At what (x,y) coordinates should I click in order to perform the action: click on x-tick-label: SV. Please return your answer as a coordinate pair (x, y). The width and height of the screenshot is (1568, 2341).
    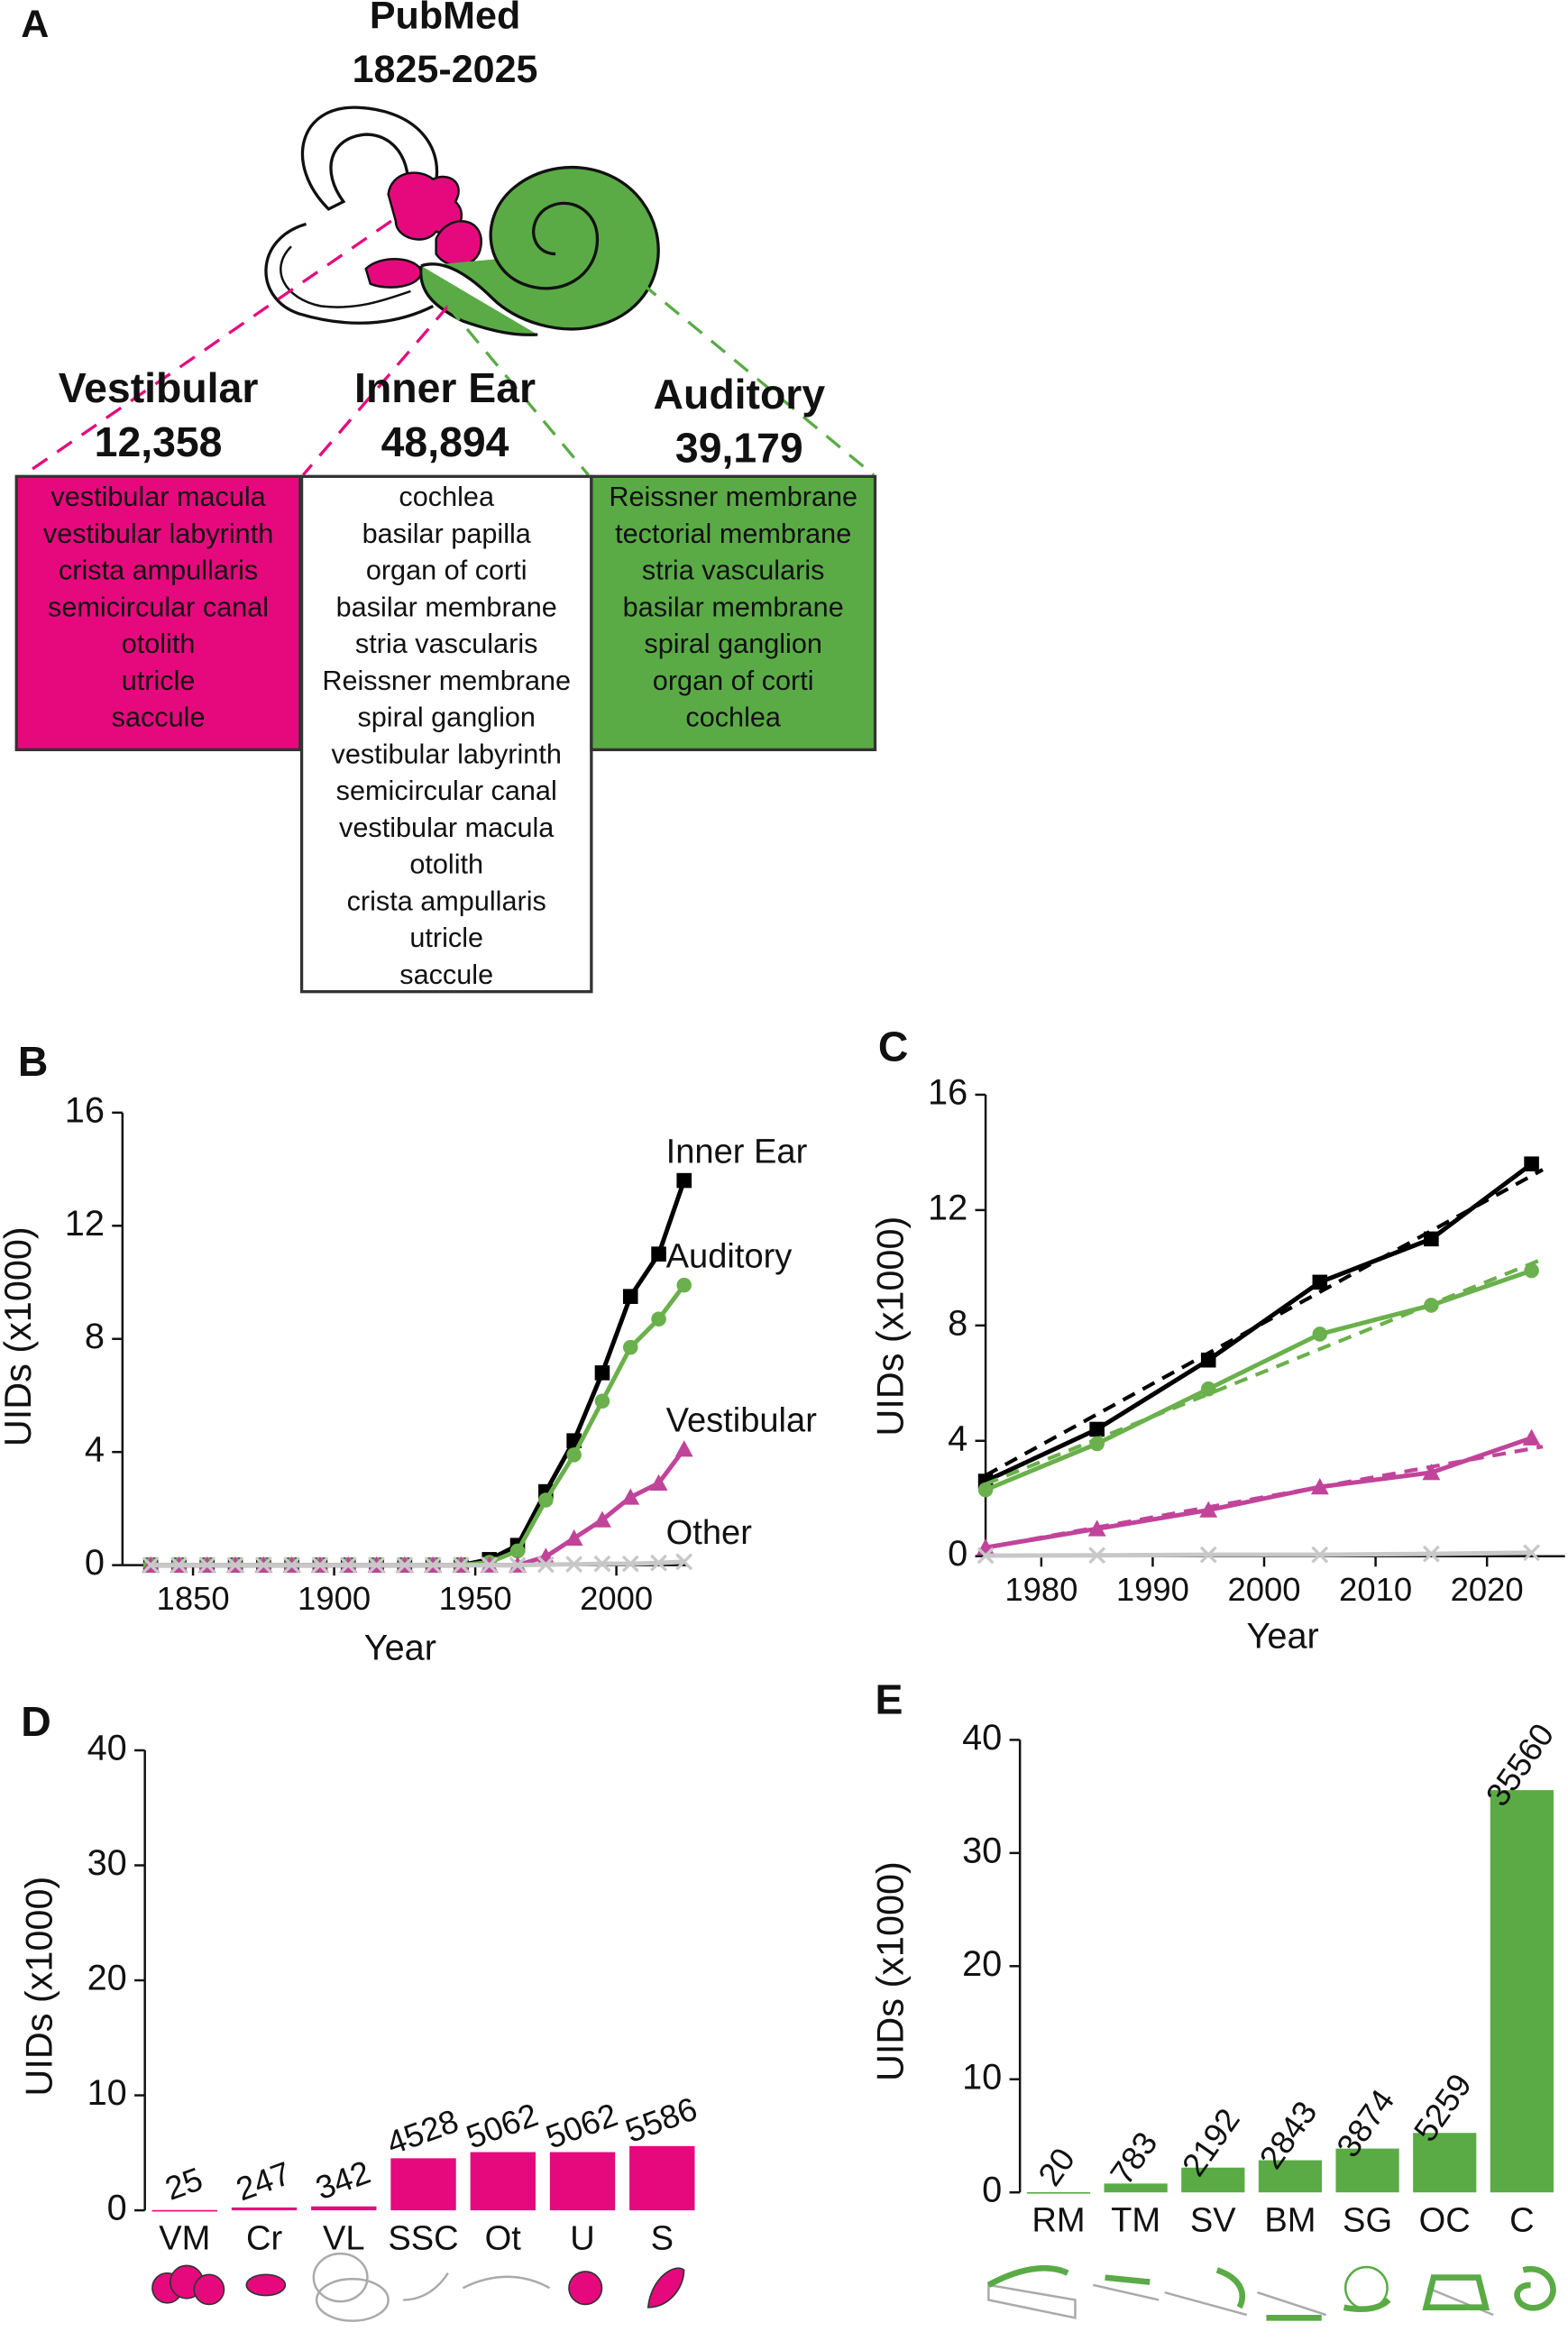
    Looking at the image, I should click on (1213, 2220).